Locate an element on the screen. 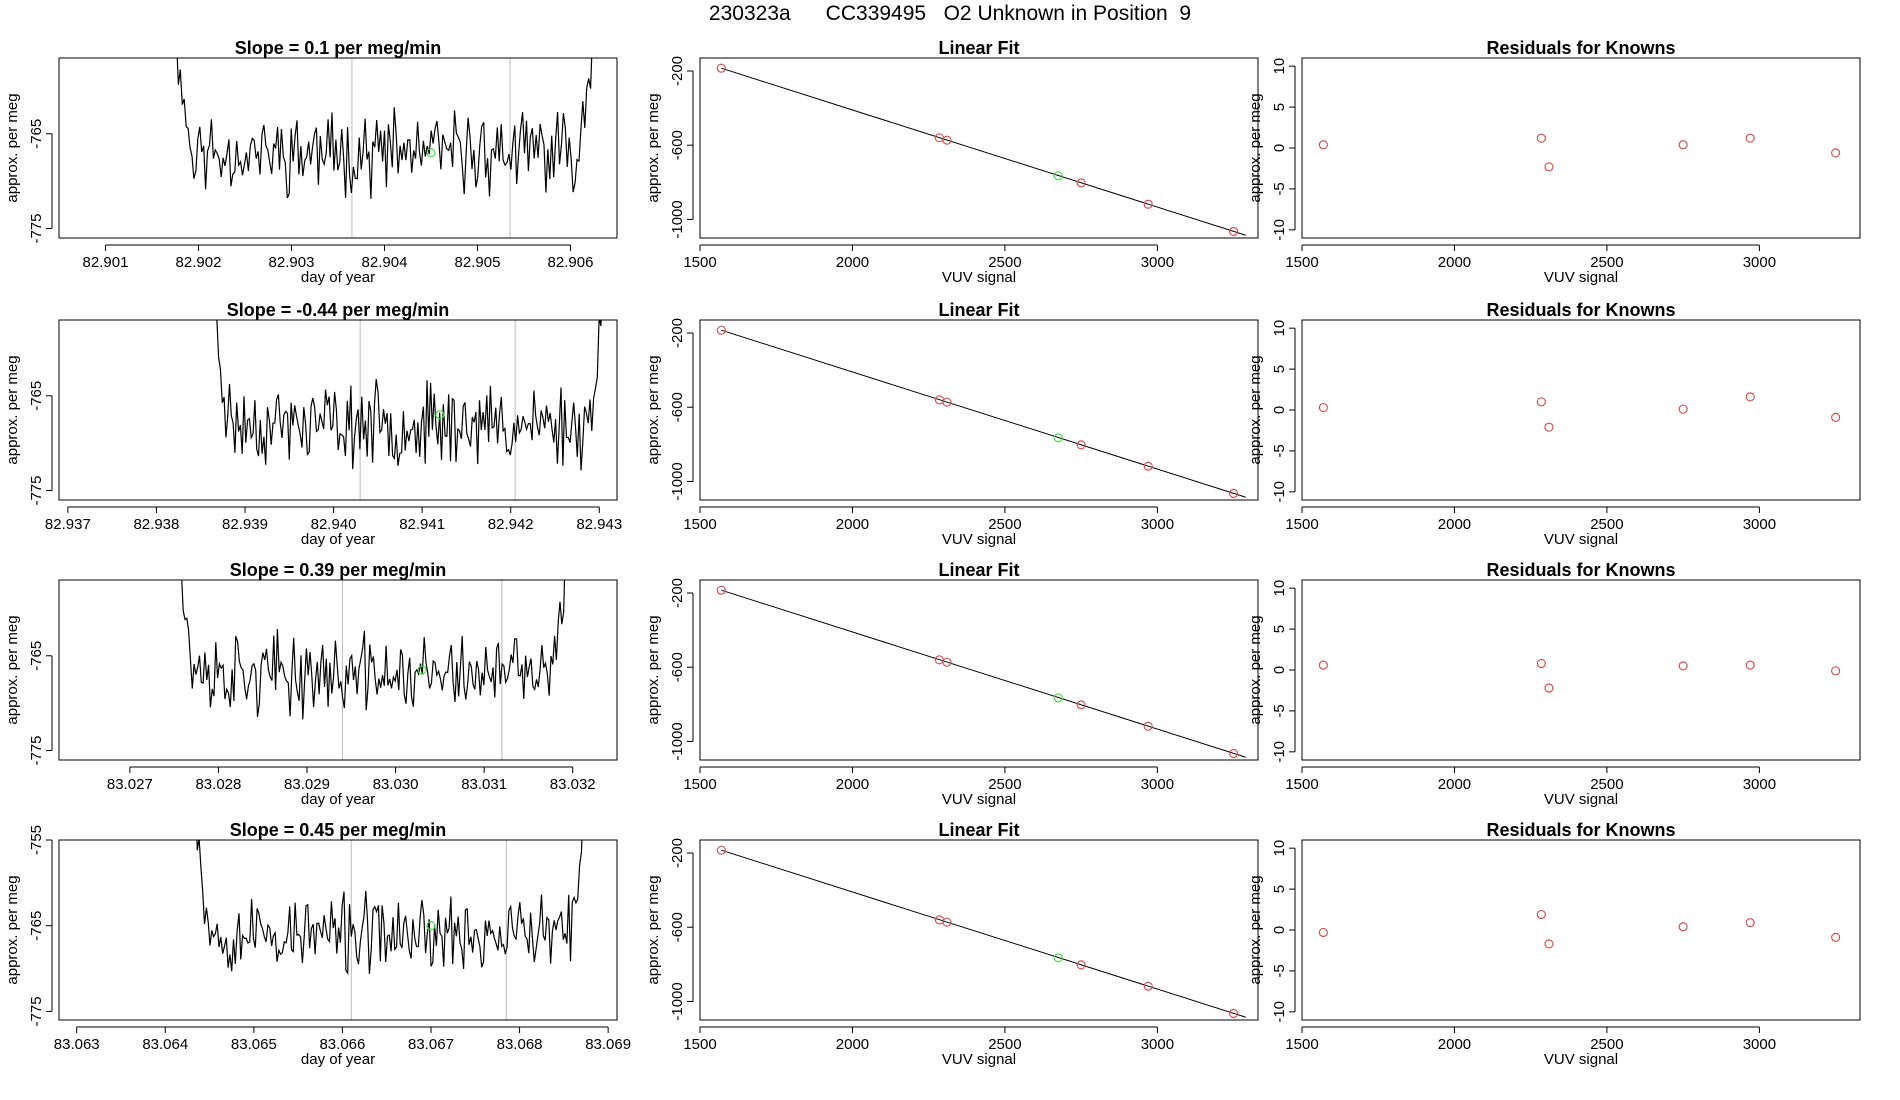 This screenshot has width=1900, height=1100. y-axis: -775 -765 is located at coordinates (40, 703).